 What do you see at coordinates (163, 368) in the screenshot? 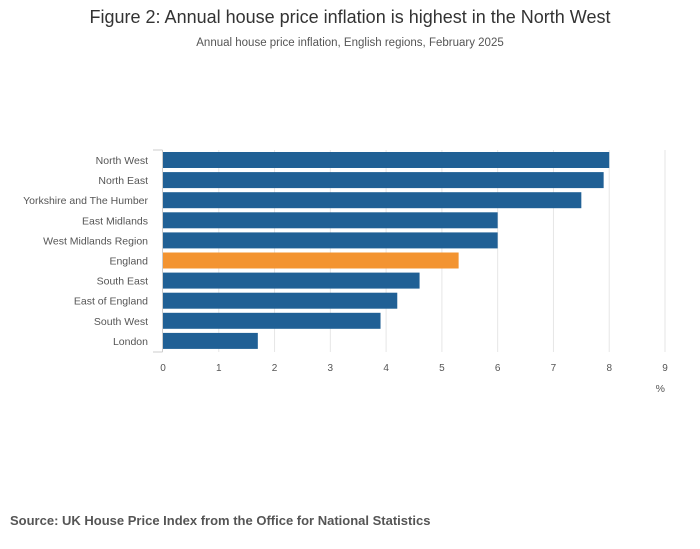
I see `x-tick-label-0: 0` at bounding box center [163, 368].